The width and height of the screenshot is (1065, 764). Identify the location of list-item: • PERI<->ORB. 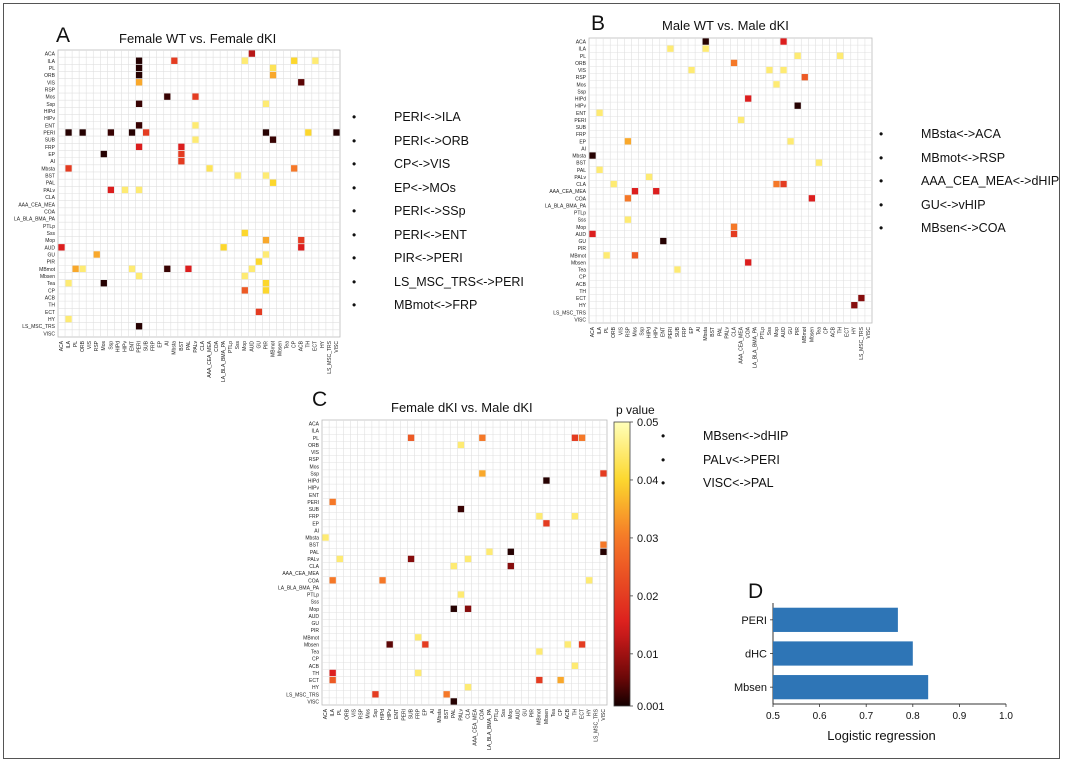
(438, 145).